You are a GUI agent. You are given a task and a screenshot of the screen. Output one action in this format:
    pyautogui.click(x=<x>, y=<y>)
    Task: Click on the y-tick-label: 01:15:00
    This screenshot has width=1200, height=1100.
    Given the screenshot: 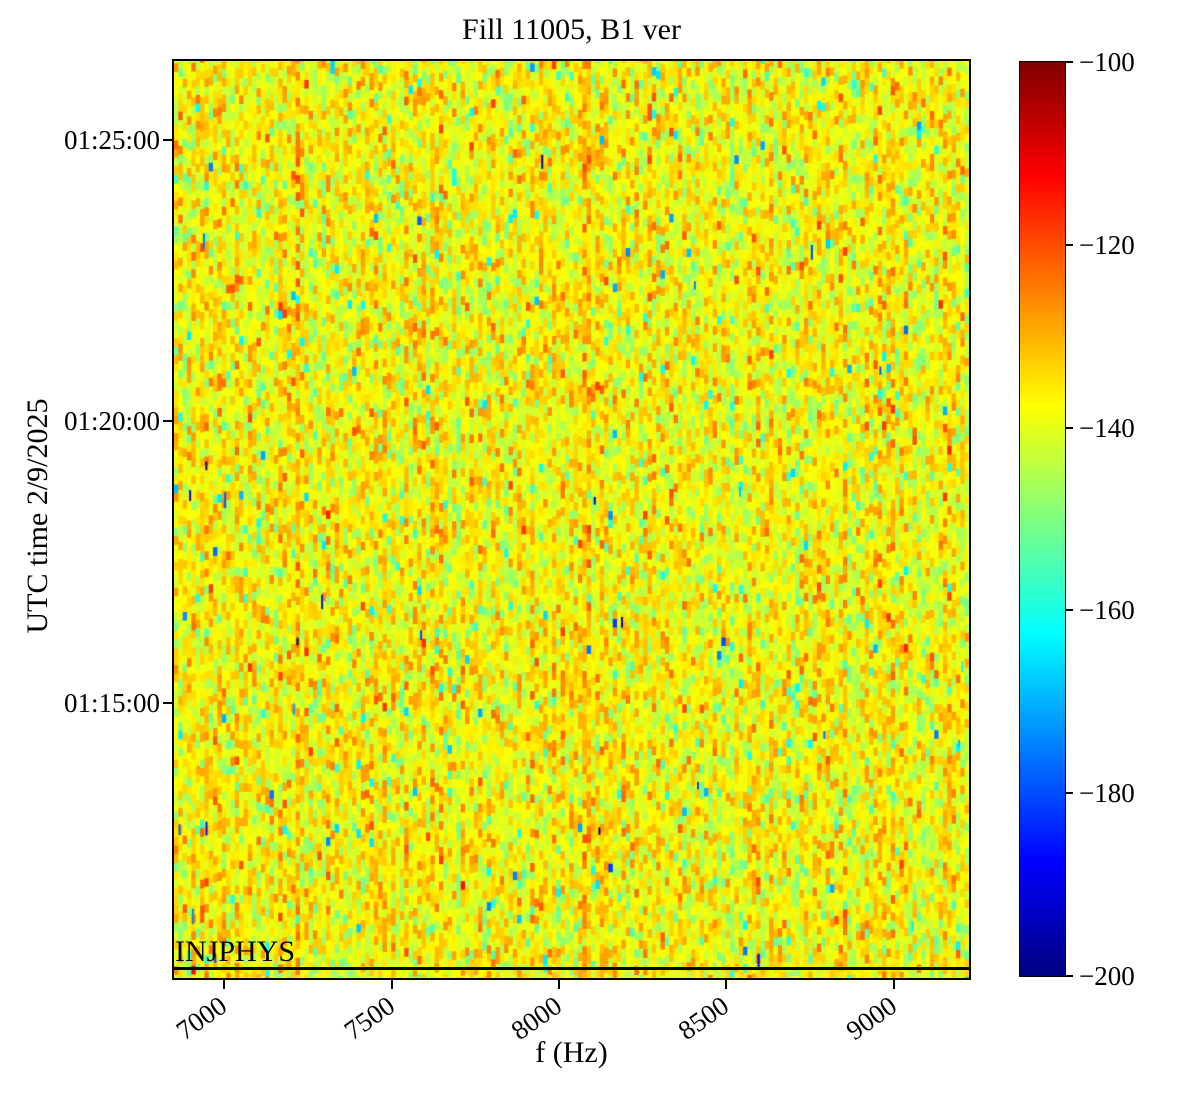 What is the action you would take?
    pyautogui.click(x=111, y=702)
    